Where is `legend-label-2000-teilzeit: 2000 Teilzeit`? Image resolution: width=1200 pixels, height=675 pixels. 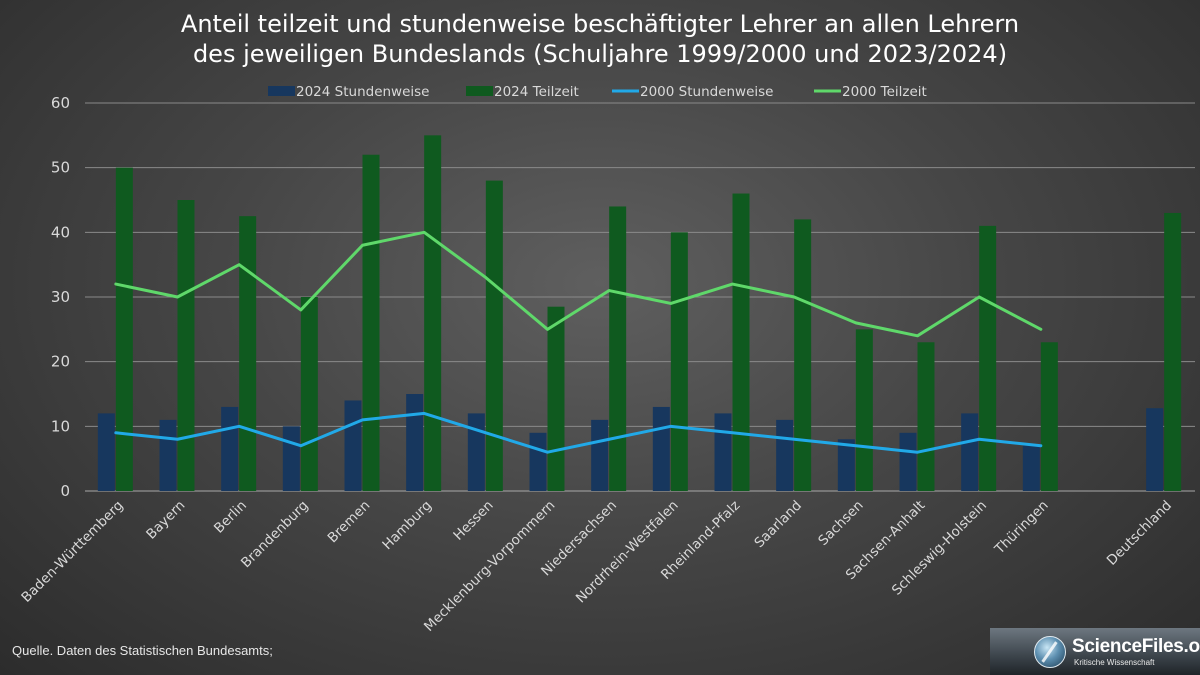 legend-label-2000-teilzeit: 2000 Teilzeit is located at coordinates (884, 92).